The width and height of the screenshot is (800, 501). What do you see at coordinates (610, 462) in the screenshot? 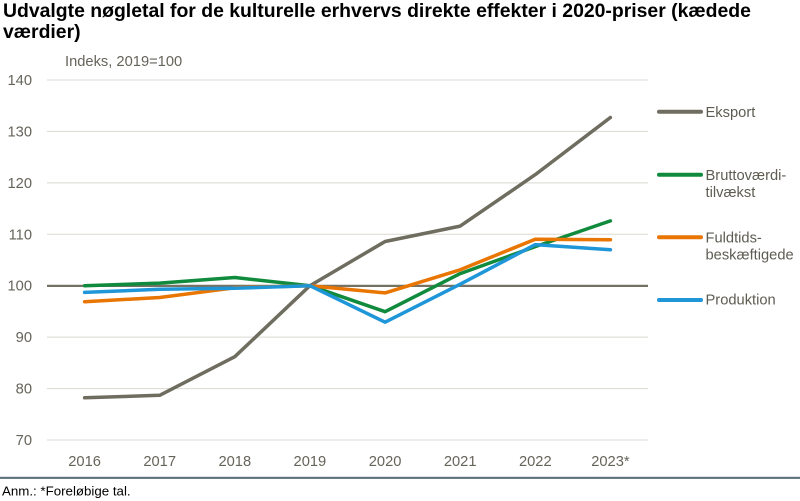
I see `svg-text: 2023*` at bounding box center [610, 462].